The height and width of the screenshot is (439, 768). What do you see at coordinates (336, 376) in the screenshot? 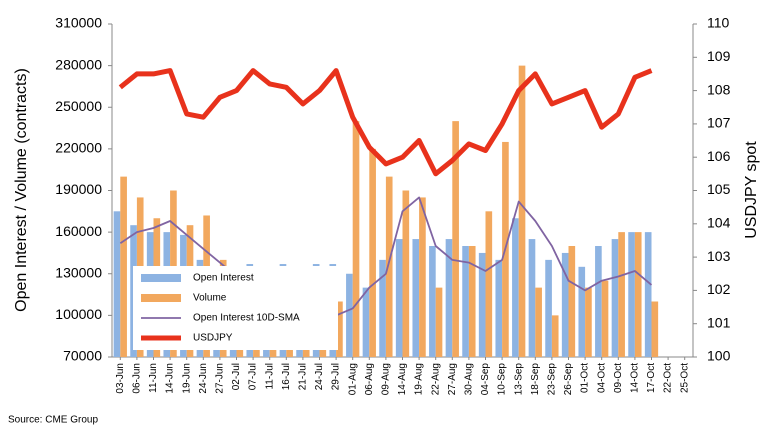
I see `x-tick-label: 29-Jul` at bounding box center [336, 376].